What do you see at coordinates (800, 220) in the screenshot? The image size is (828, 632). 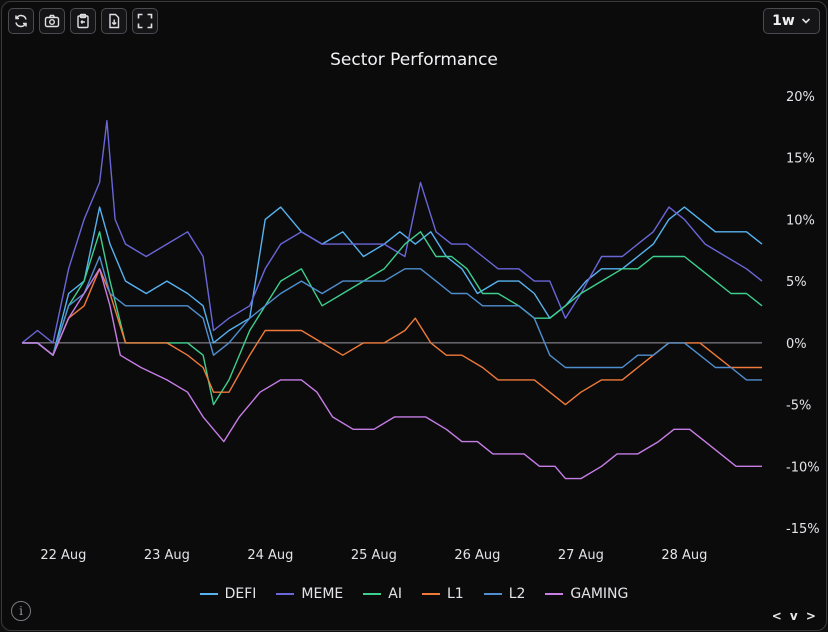 I see `y-tick-label: 10%` at bounding box center [800, 220].